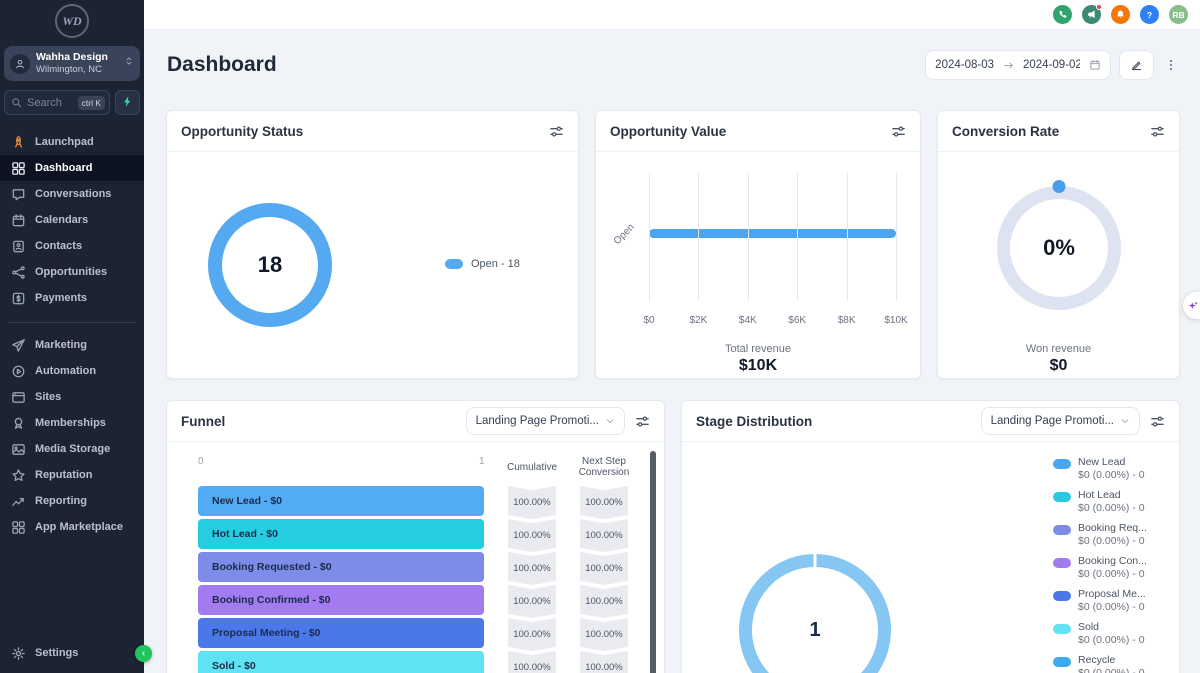 This screenshot has height=673, width=1200. Describe the element at coordinates (72, 298) in the screenshot. I see `sidebar-item-payments: Payments` at that location.